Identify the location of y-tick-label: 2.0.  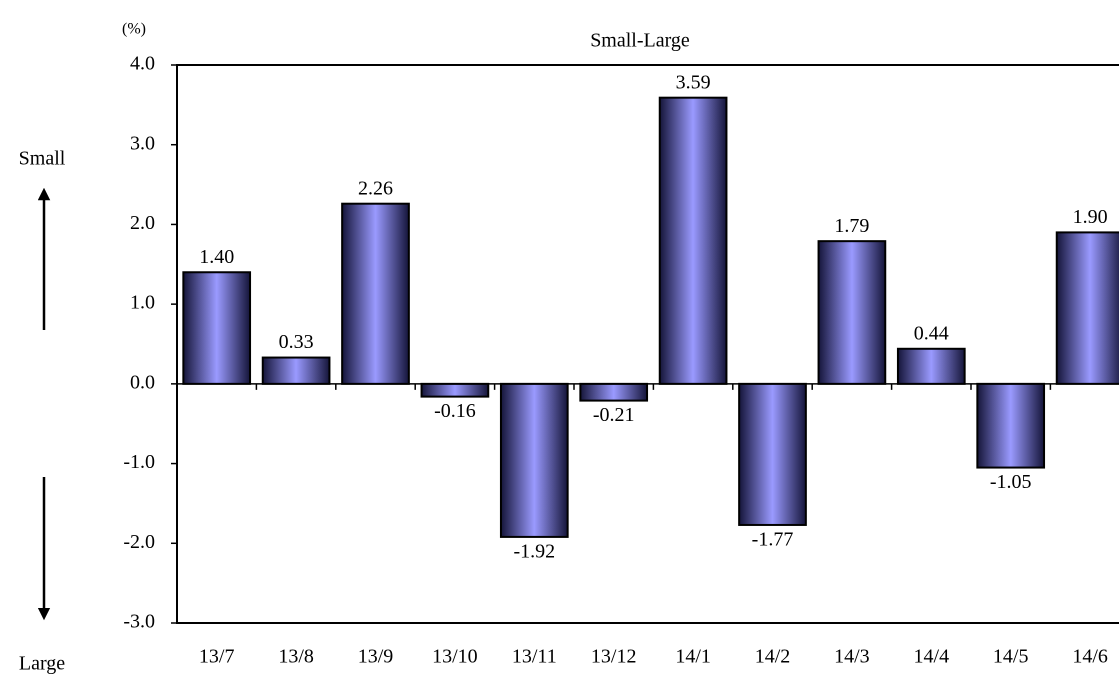
(142, 223).